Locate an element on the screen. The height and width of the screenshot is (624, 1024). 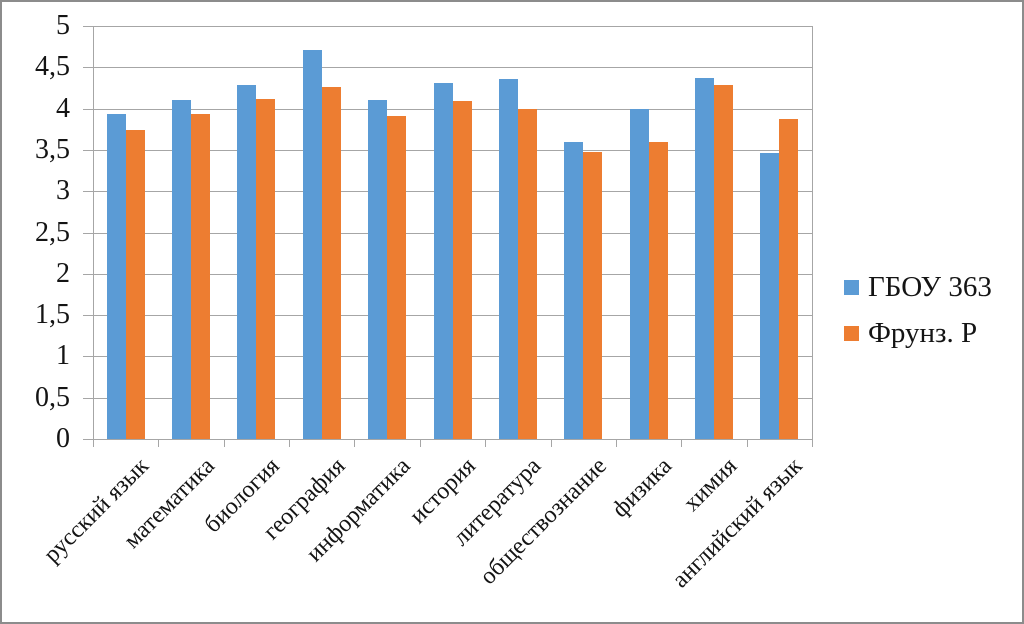
legend-swatch-series1 is located at coordinates (851, 287).